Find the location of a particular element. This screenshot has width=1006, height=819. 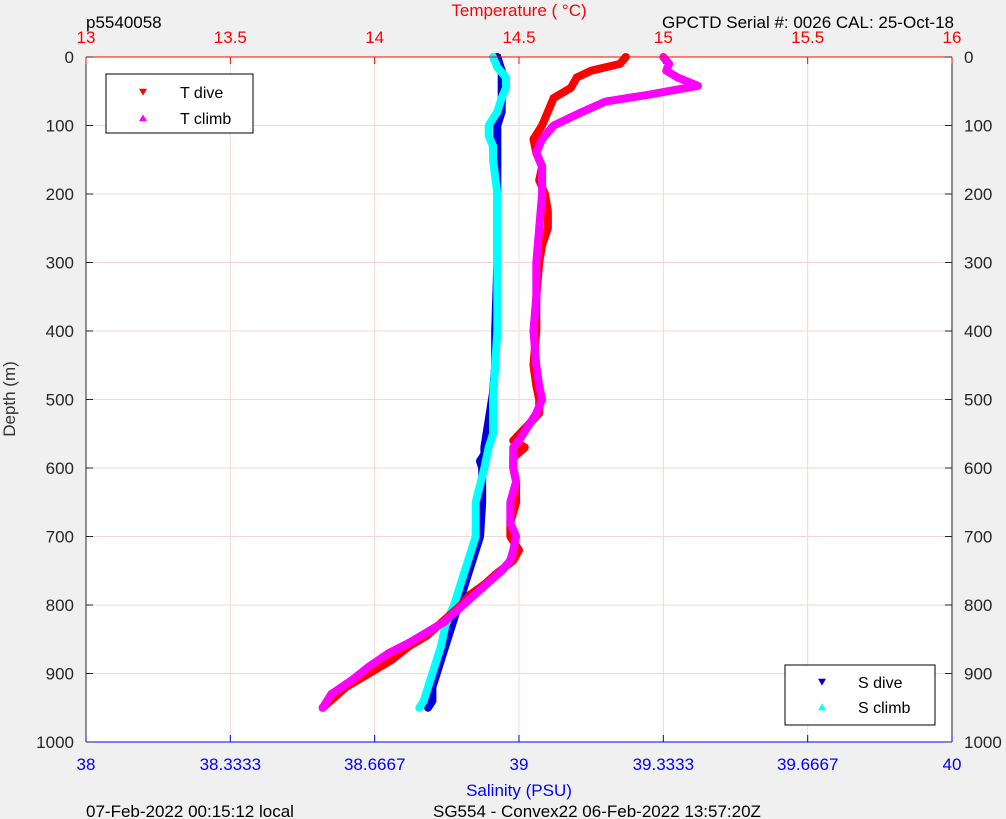

salinity-legend: S dive S climb is located at coordinates (860, 695).